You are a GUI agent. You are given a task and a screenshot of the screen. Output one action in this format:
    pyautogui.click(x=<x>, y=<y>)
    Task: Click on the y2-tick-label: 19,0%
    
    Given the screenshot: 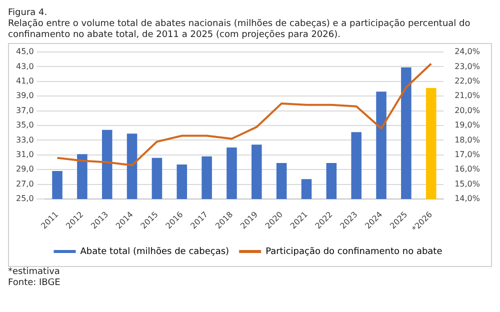 What is the action you would take?
    pyautogui.click(x=467, y=125)
    